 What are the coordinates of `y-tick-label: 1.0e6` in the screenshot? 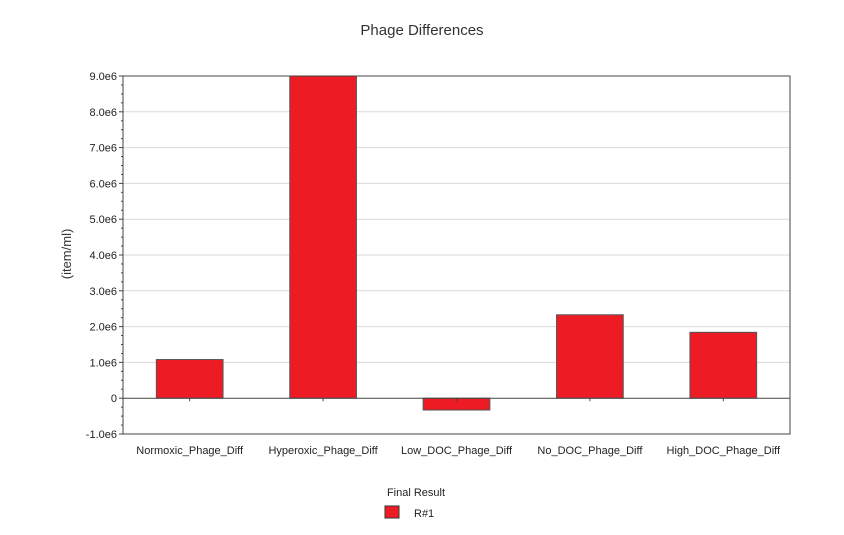 It's located at (103, 363).